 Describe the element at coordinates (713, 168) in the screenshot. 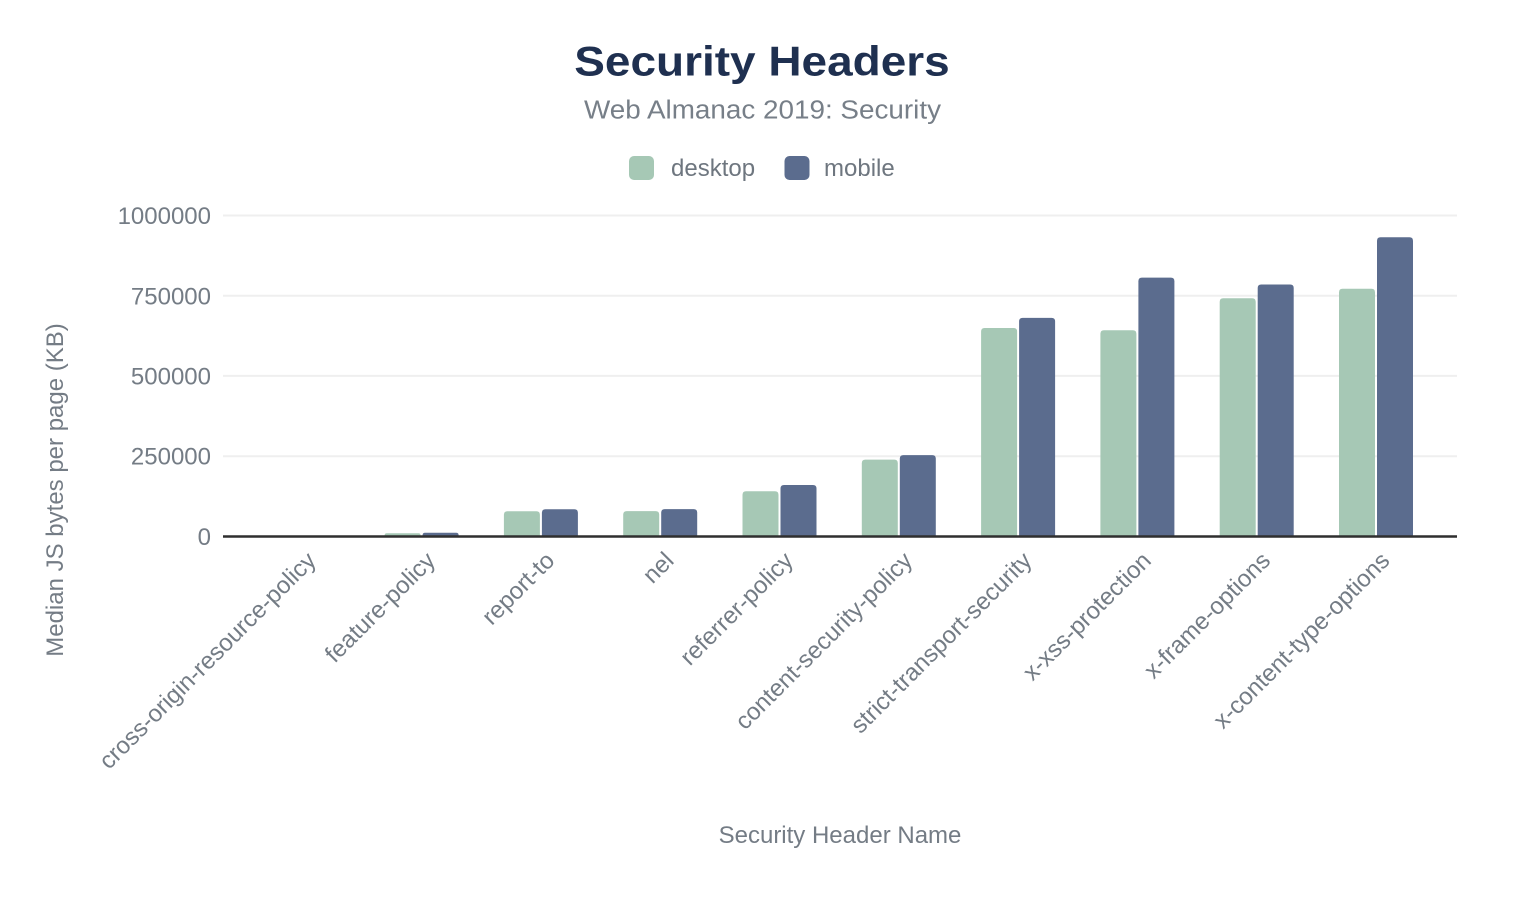

I see `svg-text: desktop` at that location.